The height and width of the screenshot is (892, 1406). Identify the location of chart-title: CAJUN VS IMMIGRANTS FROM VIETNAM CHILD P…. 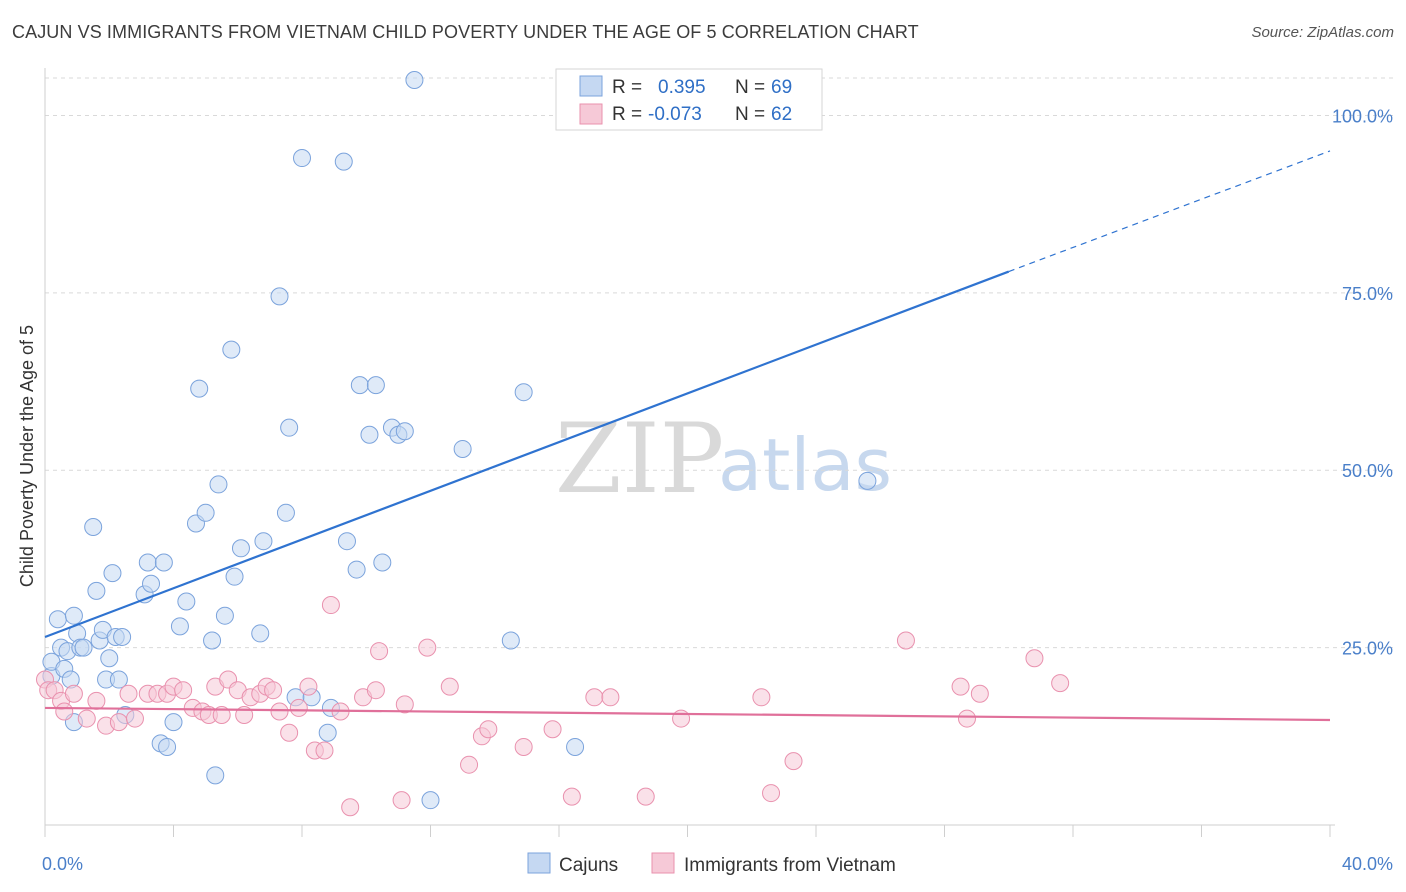
(465, 32).